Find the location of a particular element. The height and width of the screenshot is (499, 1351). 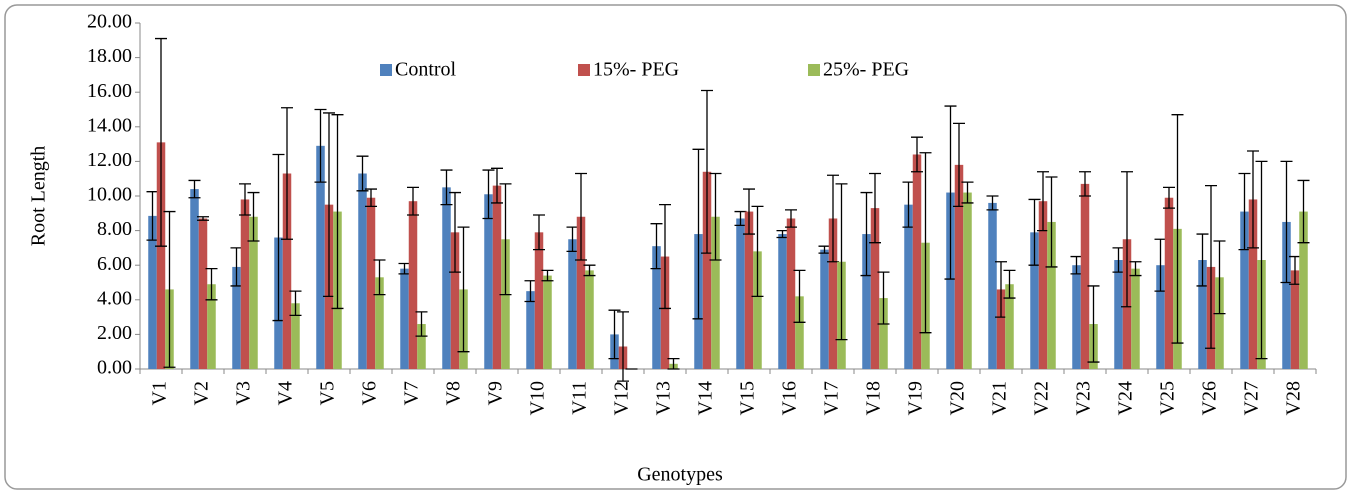

x-tick-label: V23 is located at coordinates (1084, 398).